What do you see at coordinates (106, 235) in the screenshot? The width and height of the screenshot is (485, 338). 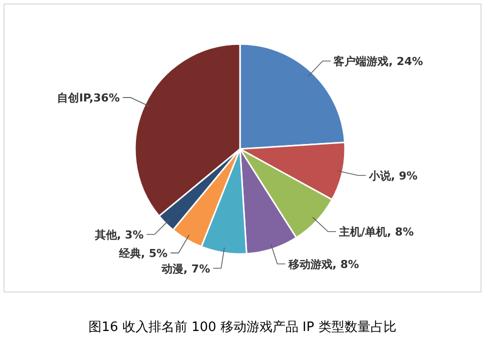 I see `slice-label: 其他` at bounding box center [106, 235].